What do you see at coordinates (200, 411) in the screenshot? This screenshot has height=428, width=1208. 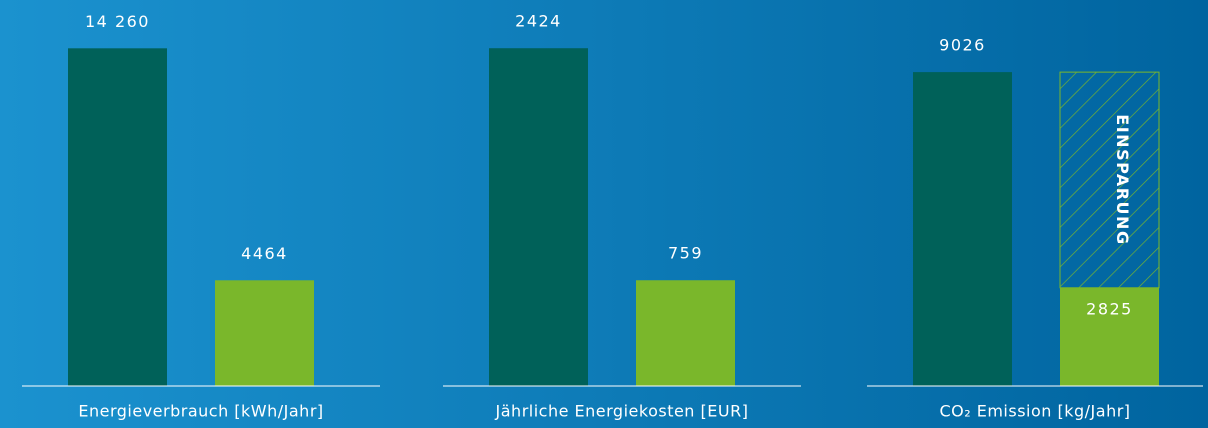 I see `x-axis-label: Energieverbrauch [kWh/Jahr]` at bounding box center [200, 411].